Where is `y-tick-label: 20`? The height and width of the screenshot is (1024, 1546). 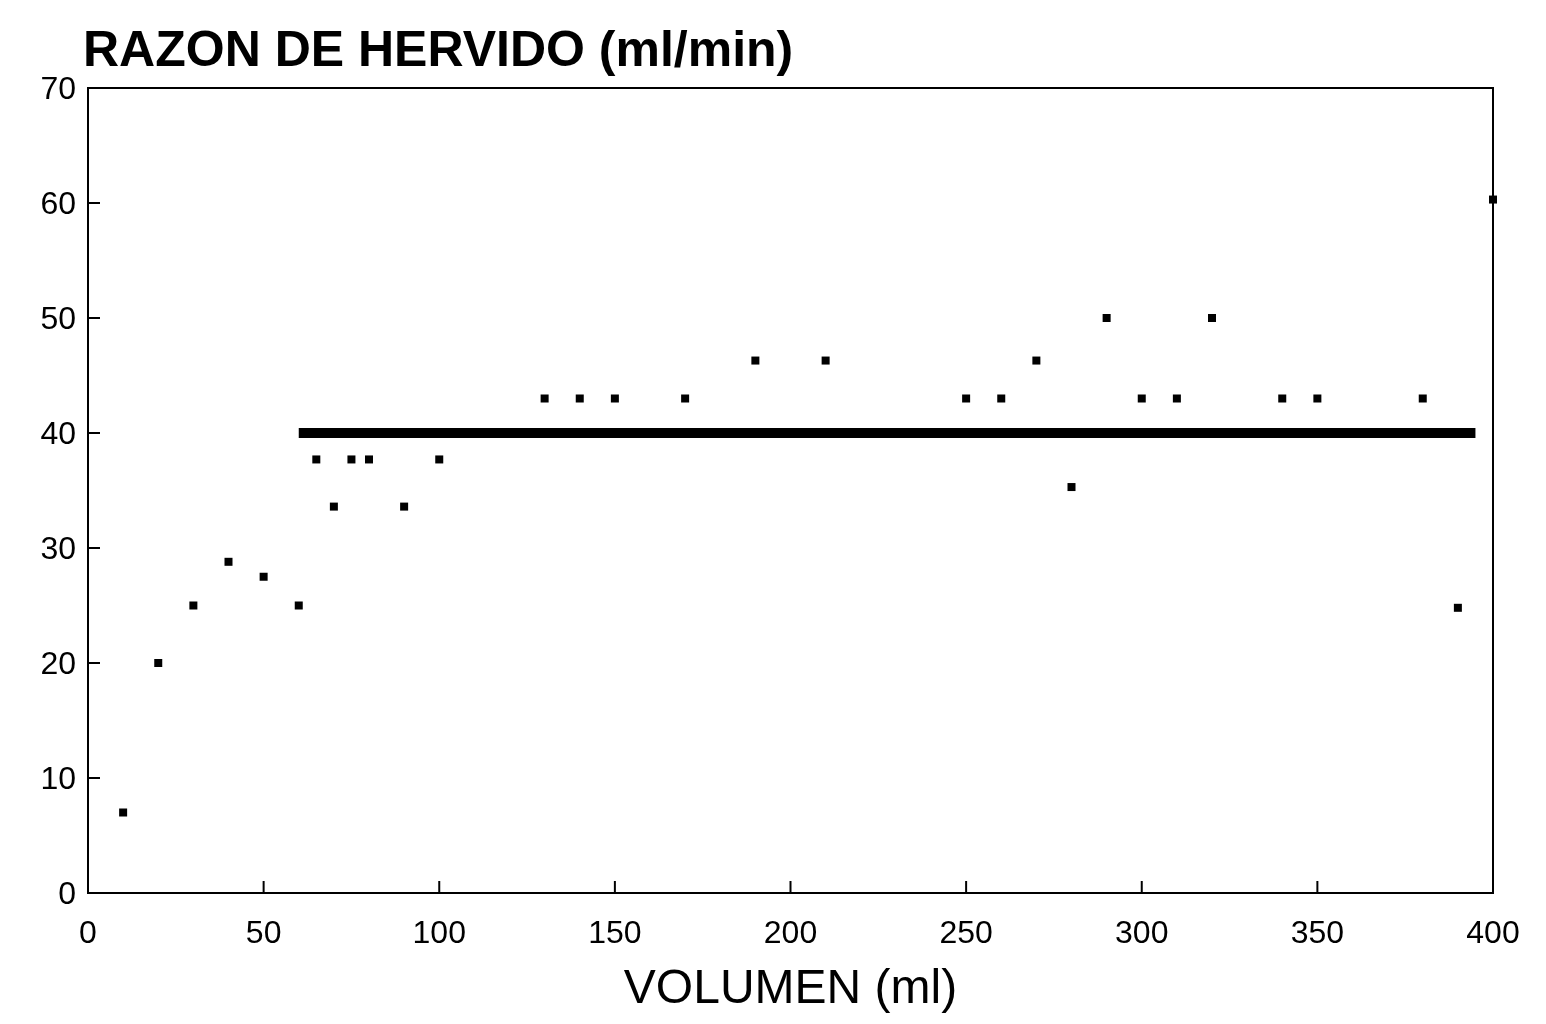 y-tick-label: 20 is located at coordinates (58, 663).